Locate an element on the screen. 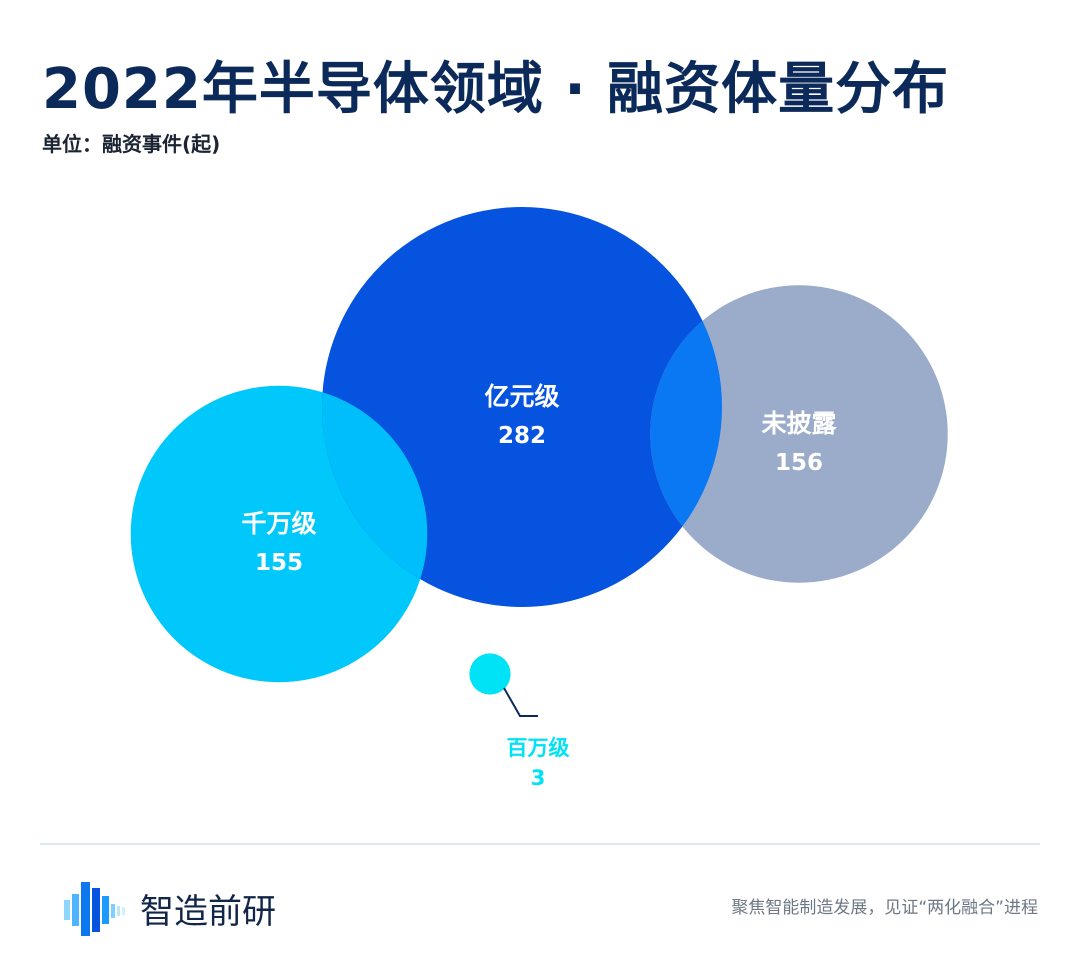  footer-slogan: 聚焦智能制造发展，见证“两化融合”进程 is located at coordinates (884, 908).